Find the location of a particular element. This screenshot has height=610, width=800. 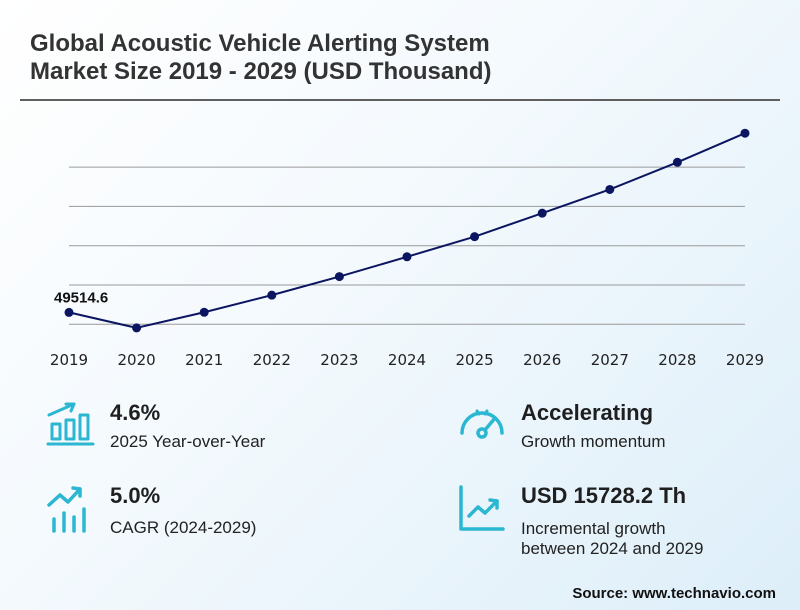

trend-bars-icon is located at coordinates (66, 509).